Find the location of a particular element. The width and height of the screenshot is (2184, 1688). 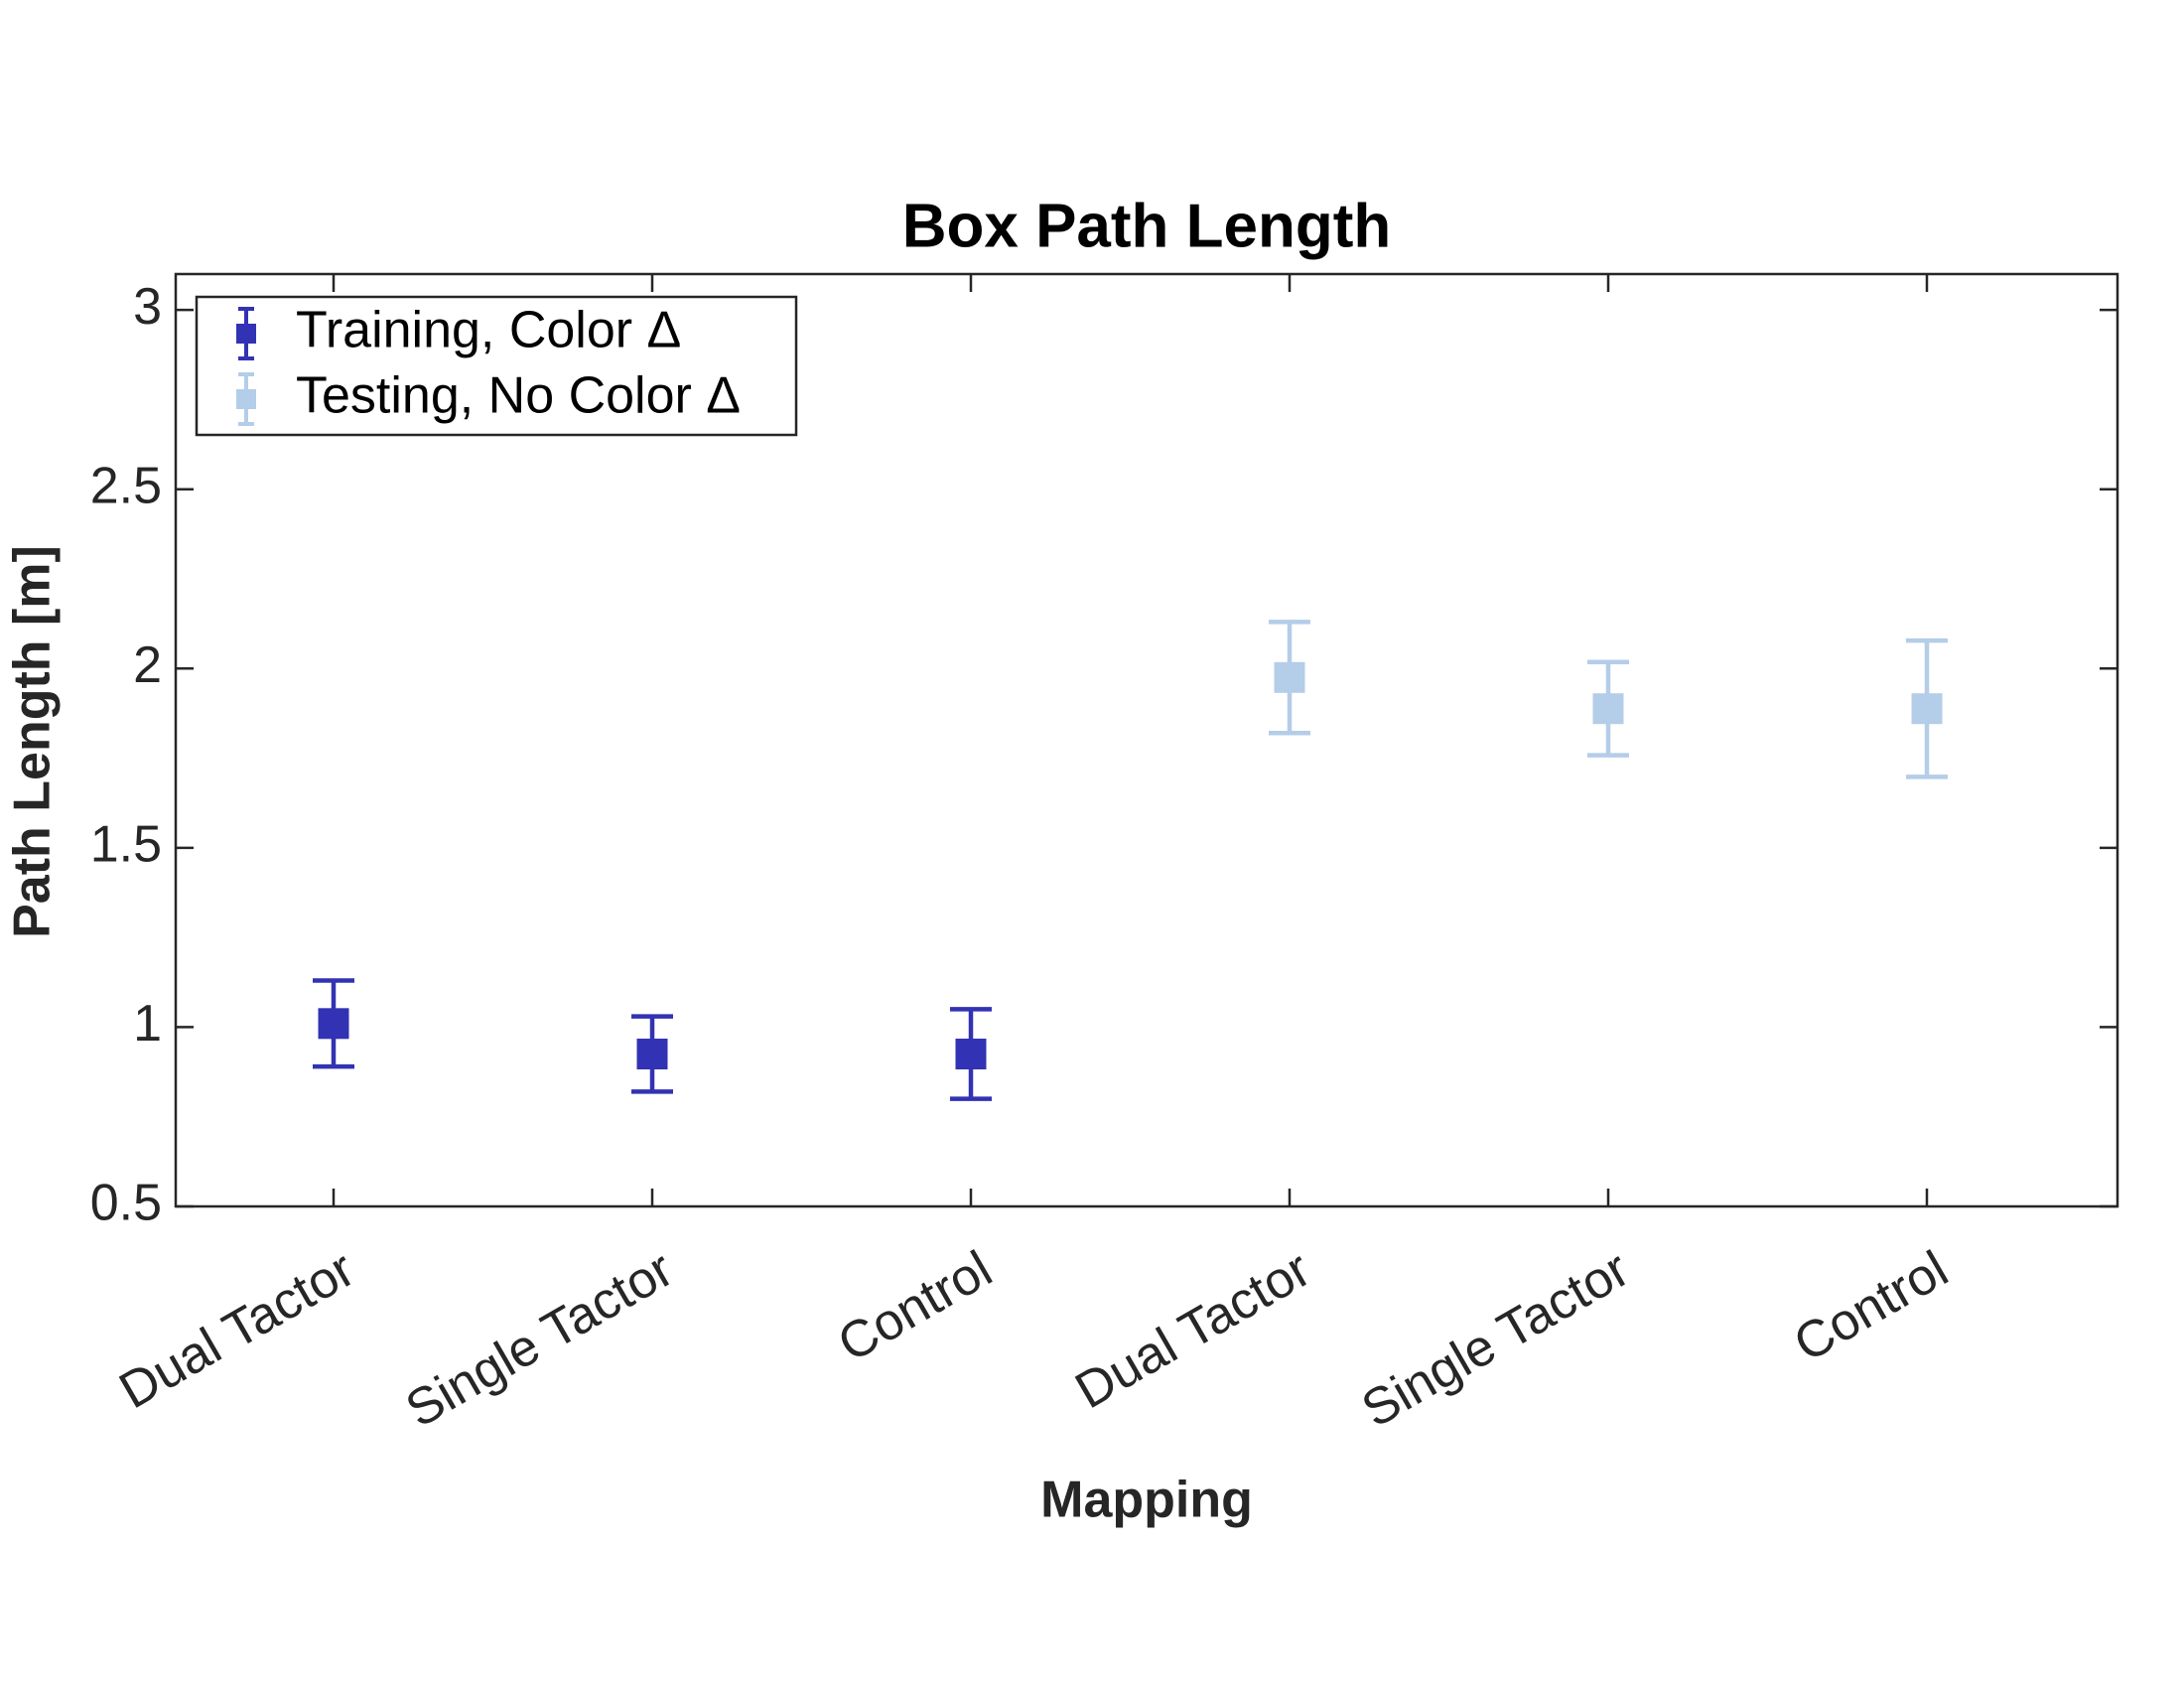

y-axis-label: Path Length [m] is located at coordinates (33, 741).